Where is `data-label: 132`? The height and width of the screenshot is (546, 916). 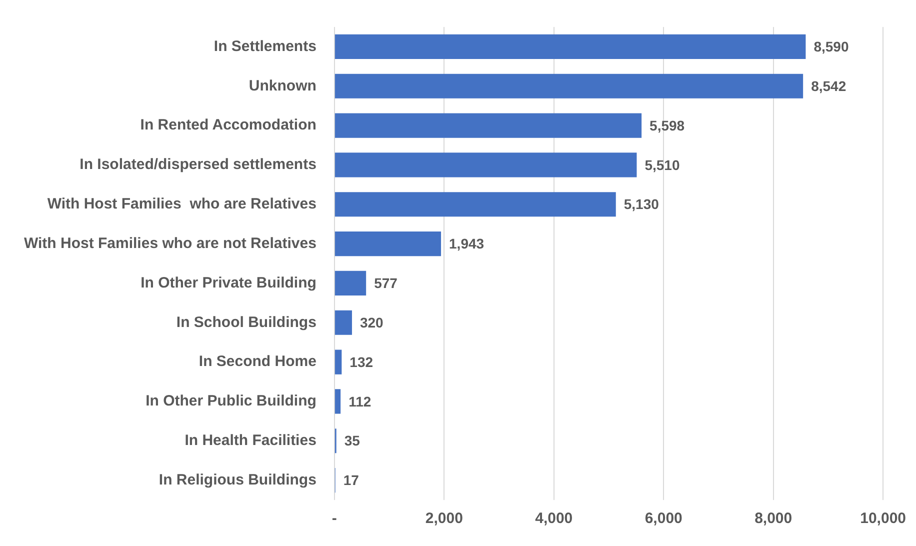 data-label: 132 is located at coordinates (362, 362).